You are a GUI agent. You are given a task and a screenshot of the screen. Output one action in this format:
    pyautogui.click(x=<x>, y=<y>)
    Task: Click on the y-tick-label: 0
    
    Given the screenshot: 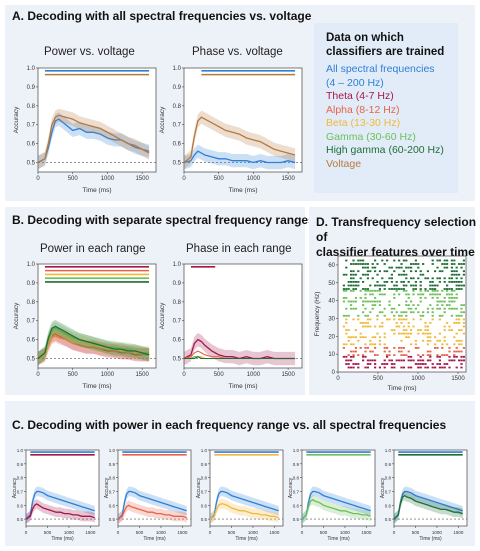 What is the action you would take?
    pyautogui.click(x=334, y=373)
    